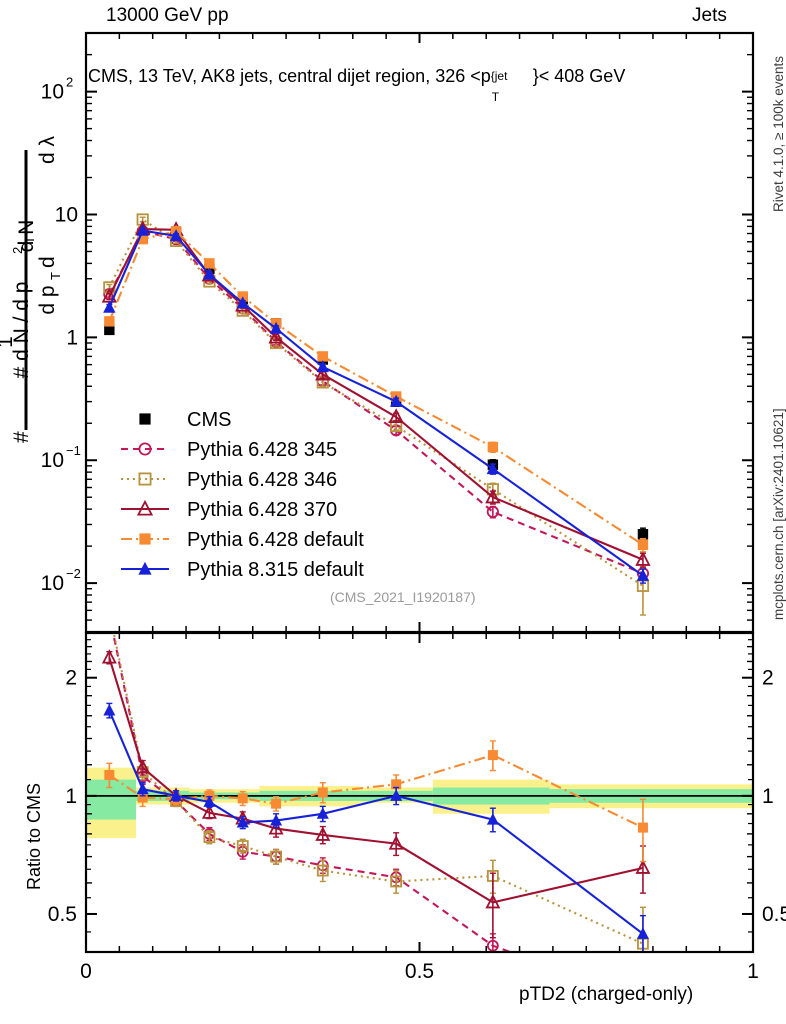 The width and height of the screenshot is (786, 1024). I want to click on svg-text: 1, so click(8, 342).